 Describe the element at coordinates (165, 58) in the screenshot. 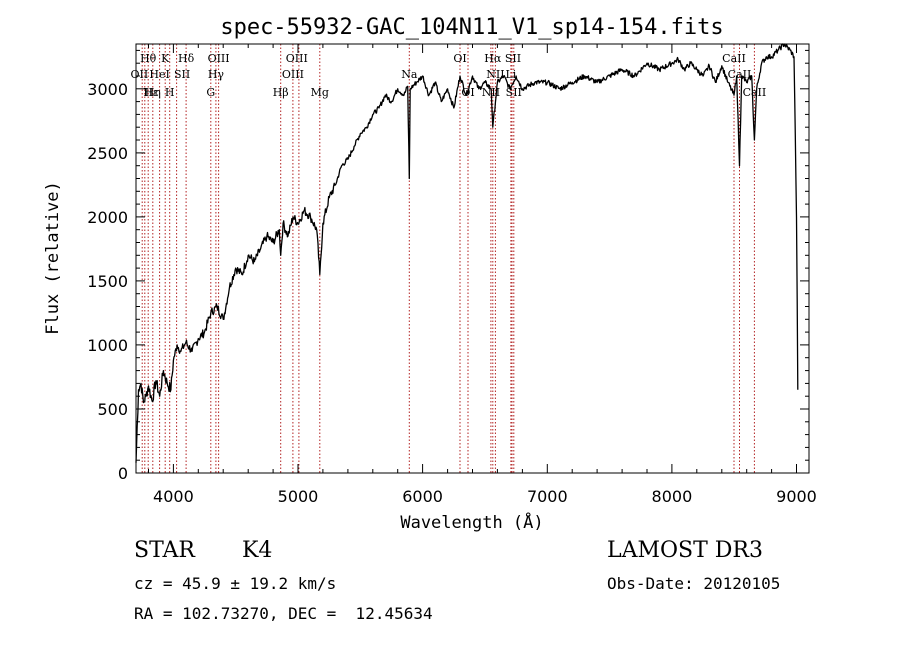

I see `line-label-1: K` at that location.